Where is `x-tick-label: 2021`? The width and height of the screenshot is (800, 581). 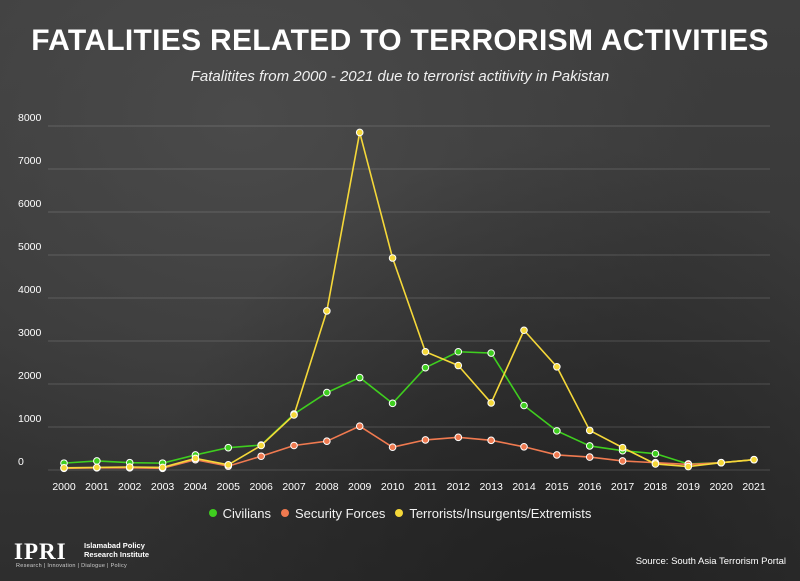 x-tick-label: 2021 is located at coordinates (754, 487).